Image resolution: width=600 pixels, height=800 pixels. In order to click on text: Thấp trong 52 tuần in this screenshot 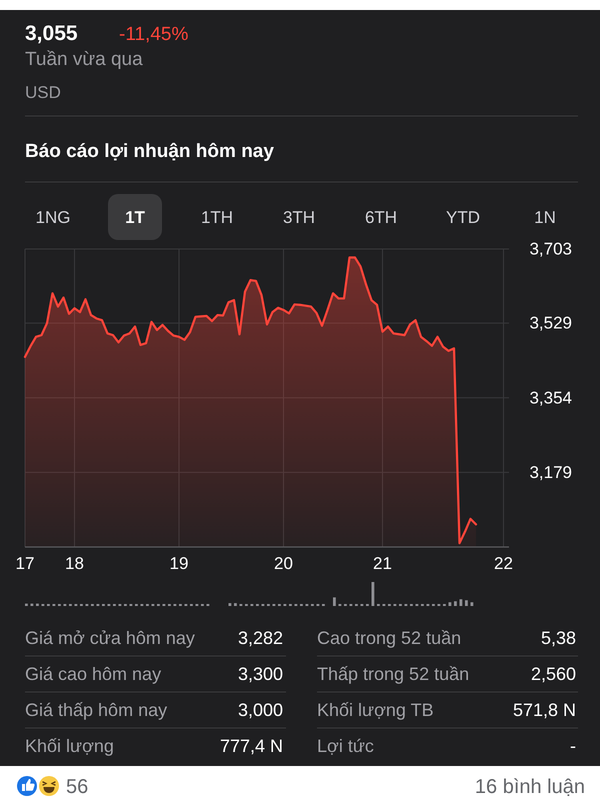, I will do `click(393, 674)`.